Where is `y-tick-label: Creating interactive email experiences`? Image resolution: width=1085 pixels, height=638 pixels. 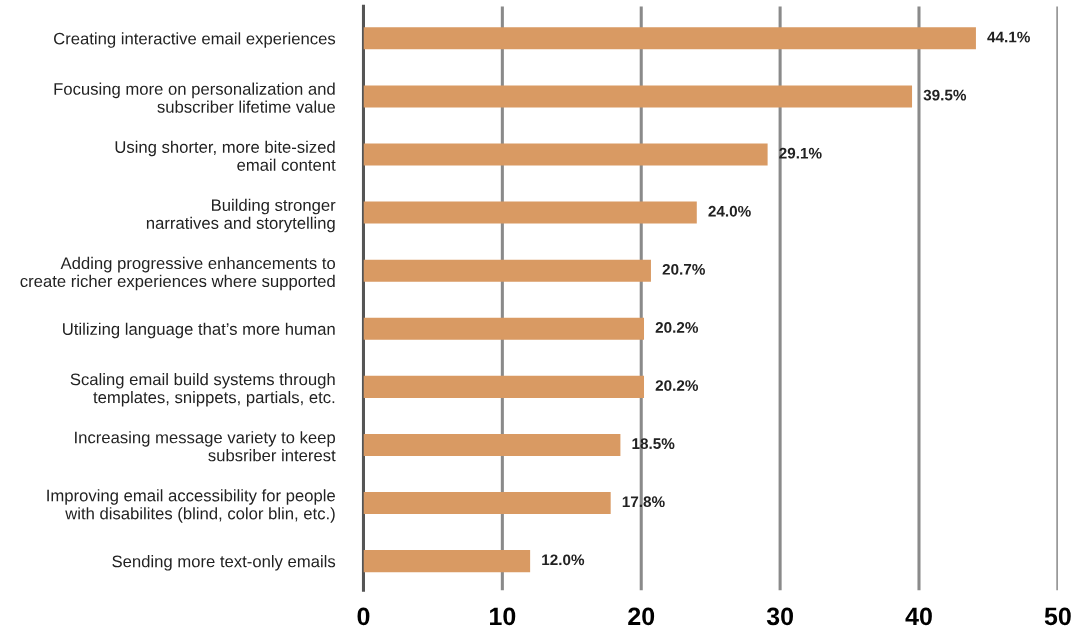 y-tick-label: Creating interactive email experiences is located at coordinates (195, 40).